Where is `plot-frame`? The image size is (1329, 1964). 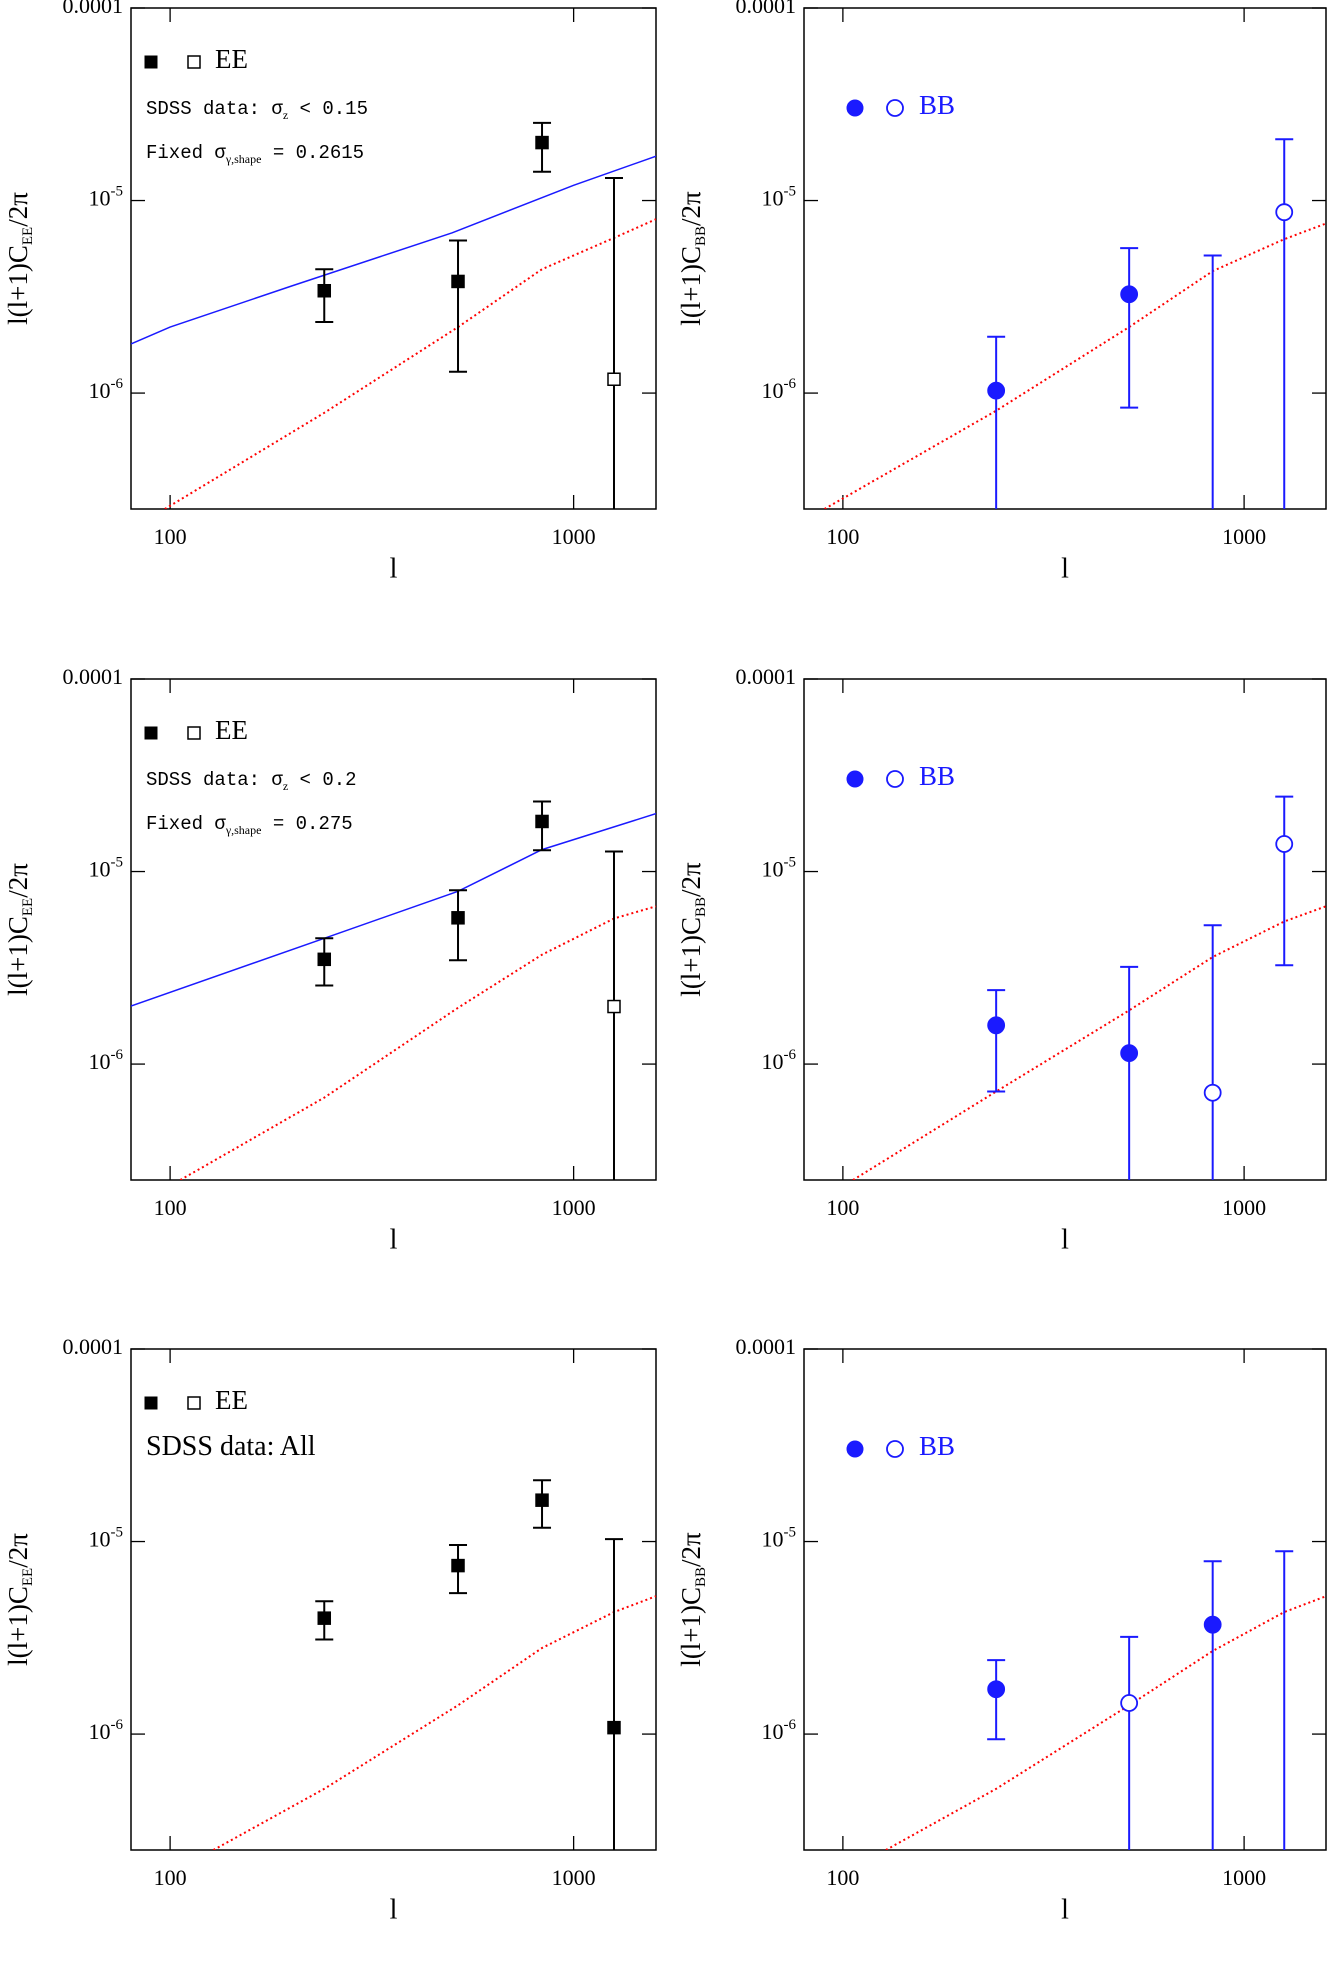 plot-frame is located at coordinates (1065, 1599).